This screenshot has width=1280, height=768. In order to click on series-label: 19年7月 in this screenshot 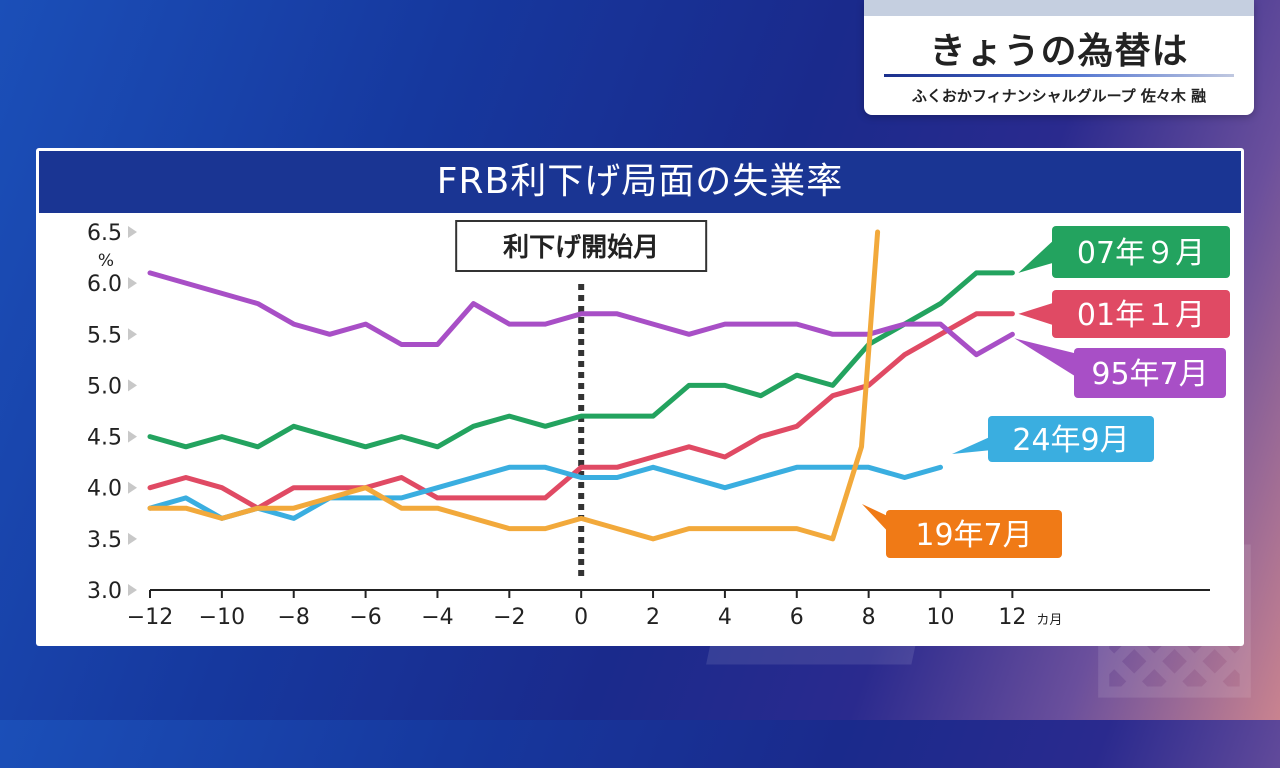, I will do `click(973, 535)`.